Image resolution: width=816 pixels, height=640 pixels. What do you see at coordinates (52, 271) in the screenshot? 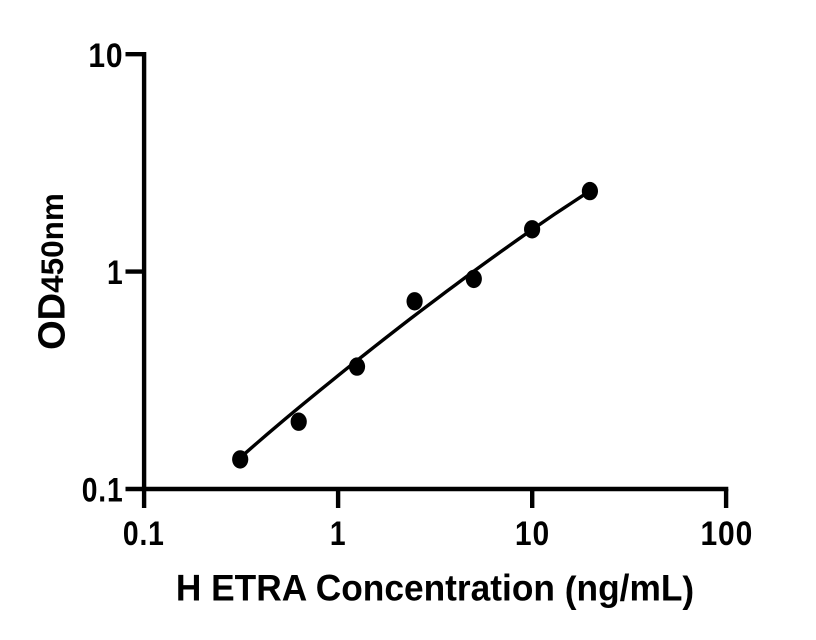
I see `svg-text: OD450nm` at bounding box center [52, 271].